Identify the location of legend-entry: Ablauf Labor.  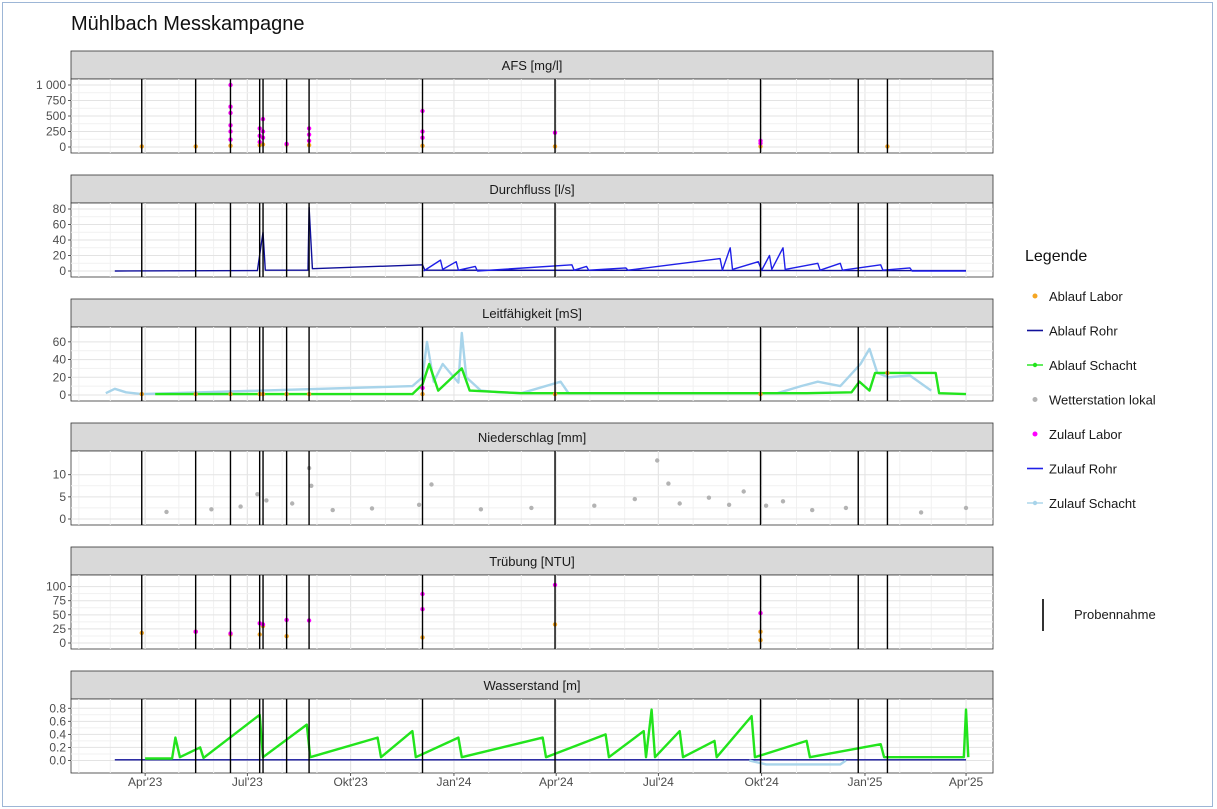
(1077, 296).